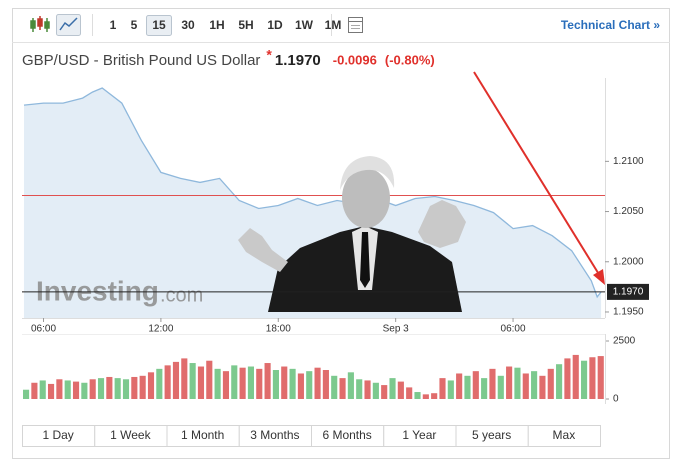  Describe the element at coordinates (68, 24) in the screenshot. I see `line-icon` at that location.